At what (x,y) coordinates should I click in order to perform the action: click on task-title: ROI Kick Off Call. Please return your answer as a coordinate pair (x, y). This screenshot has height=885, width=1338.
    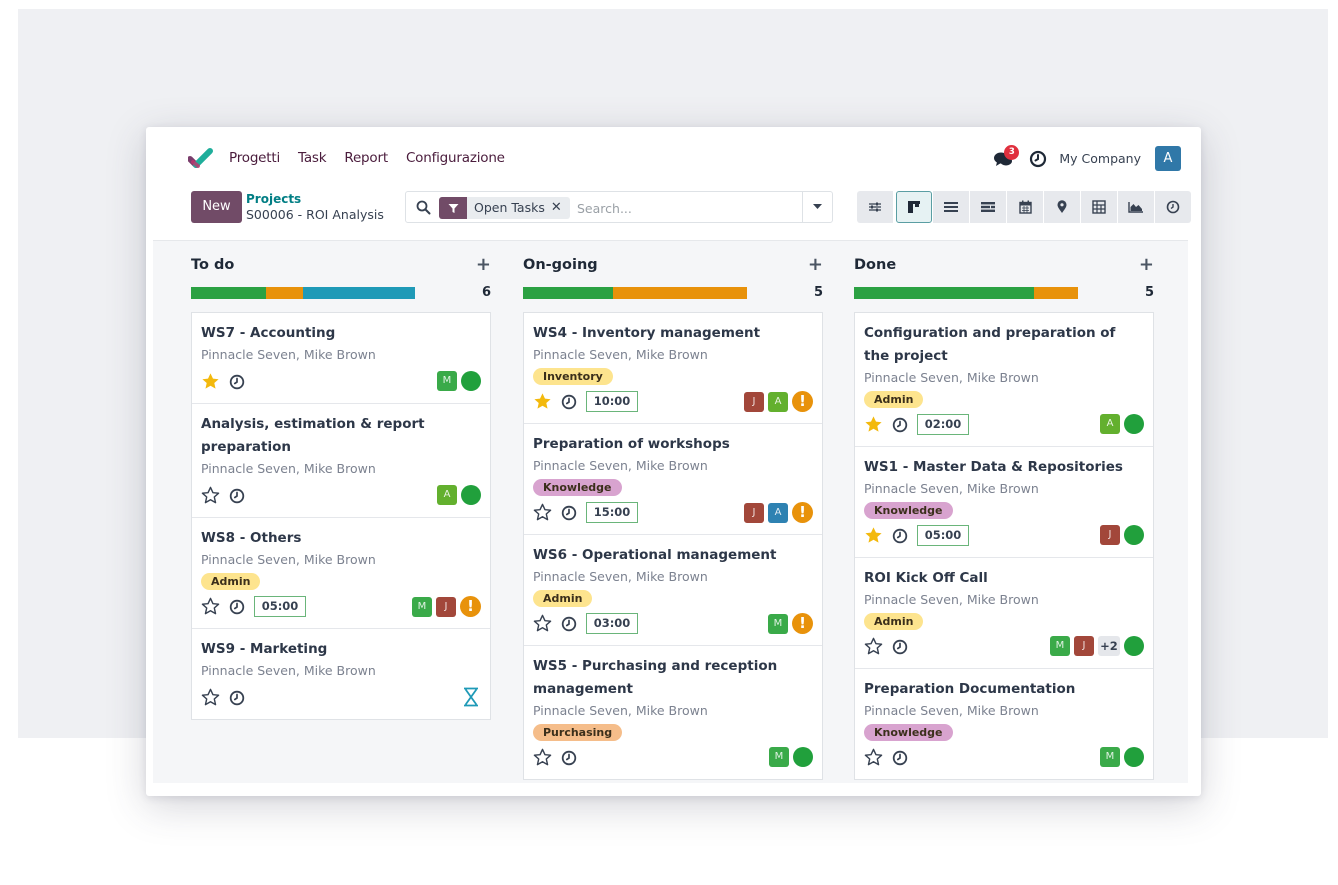
    Looking at the image, I should click on (926, 578).